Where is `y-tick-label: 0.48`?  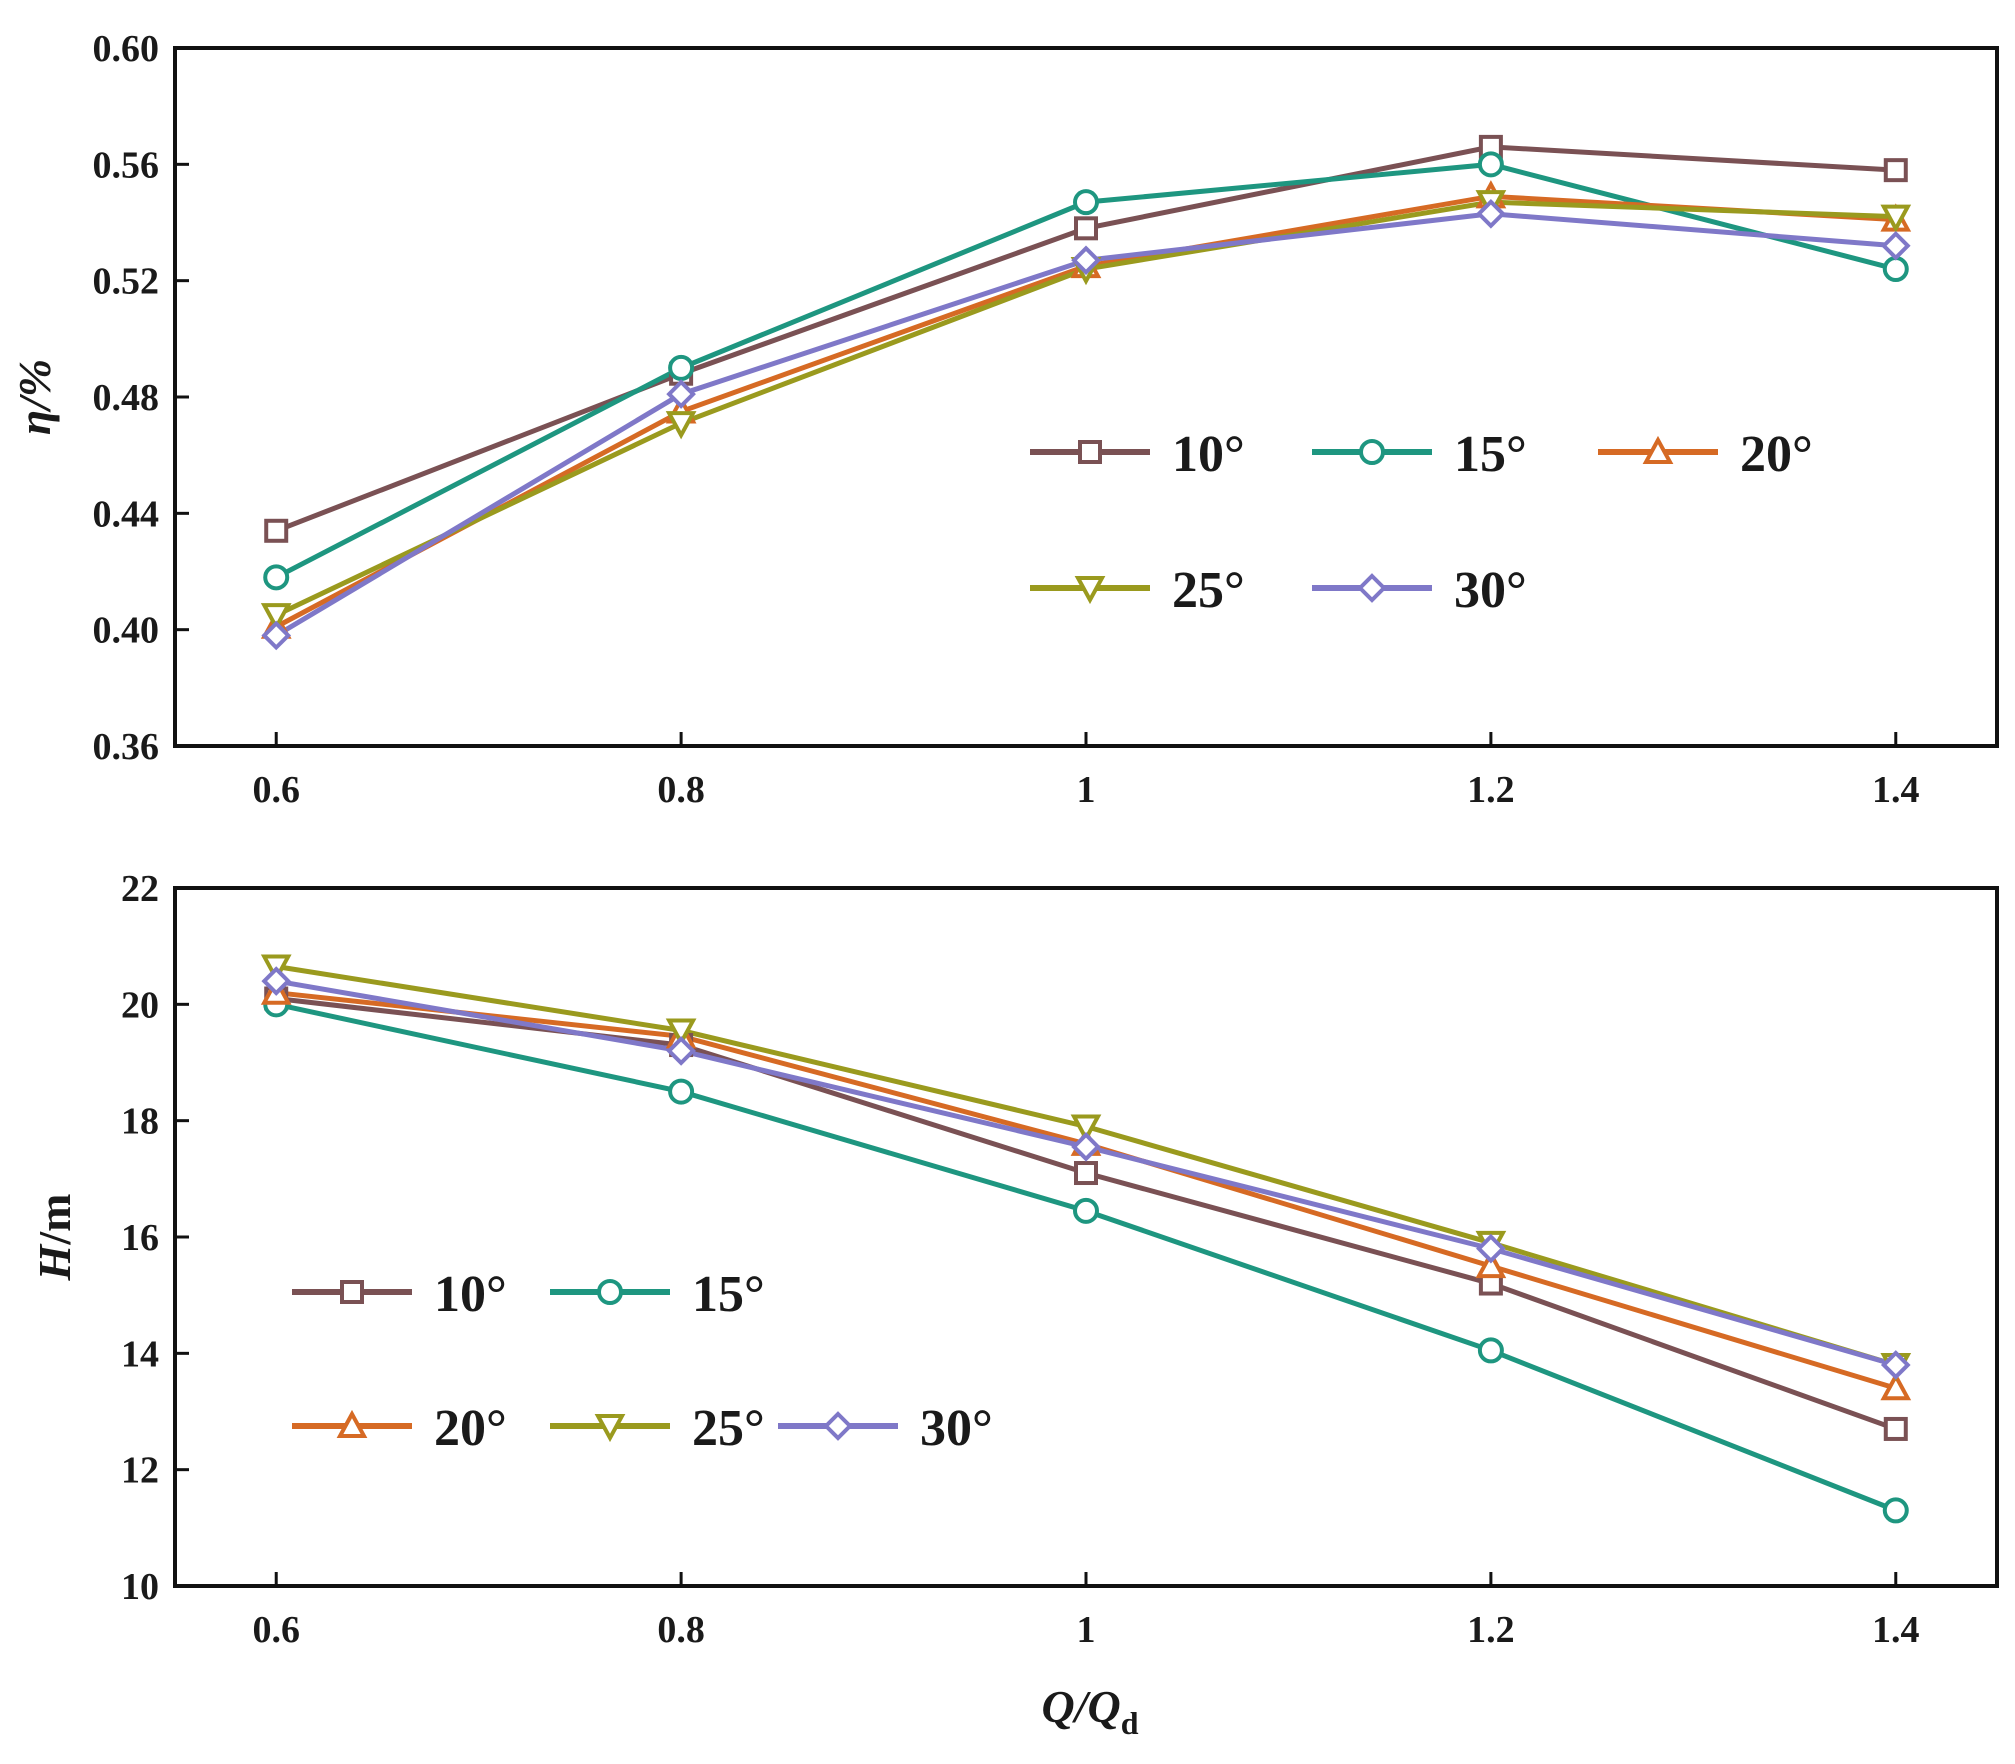 y-tick-label: 0.48 is located at coordinates (126, 398).